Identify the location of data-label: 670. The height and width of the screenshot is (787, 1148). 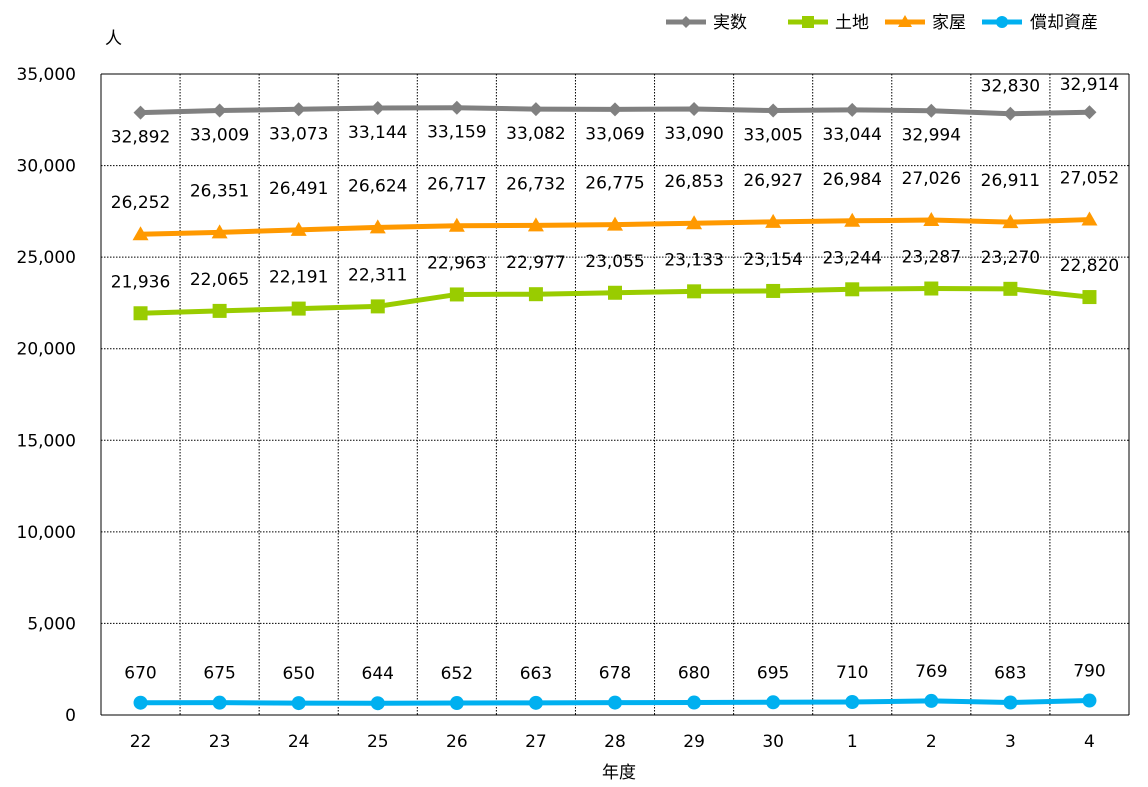
(140, 674).